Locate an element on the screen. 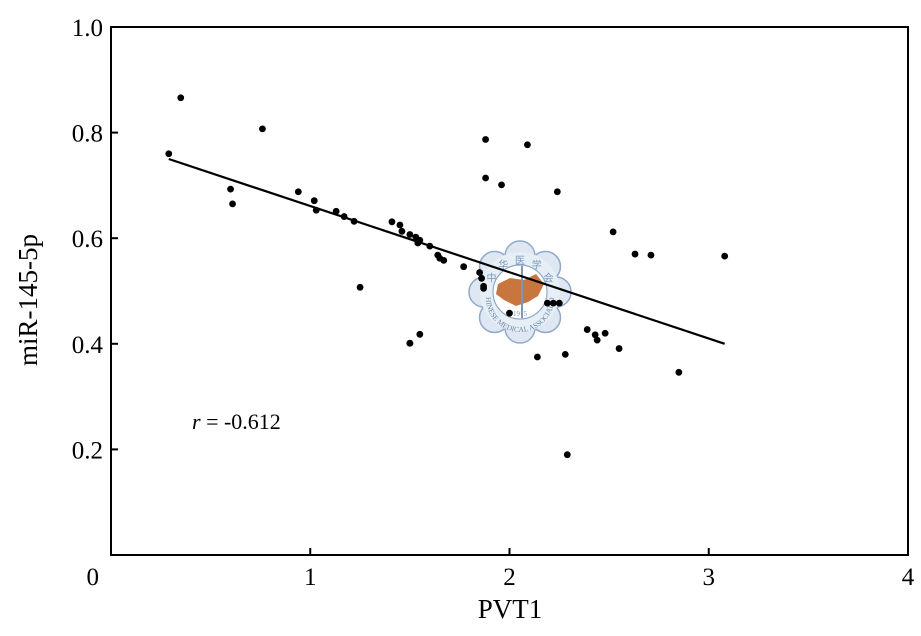 The image size is (921, 636). y-tick-label: 0.4 is located at coordinates (88, 345).